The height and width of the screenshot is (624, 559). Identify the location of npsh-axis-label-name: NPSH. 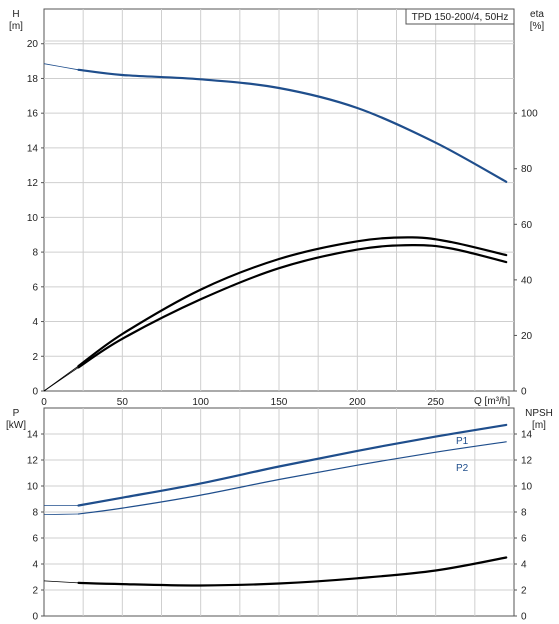
(539, 413).